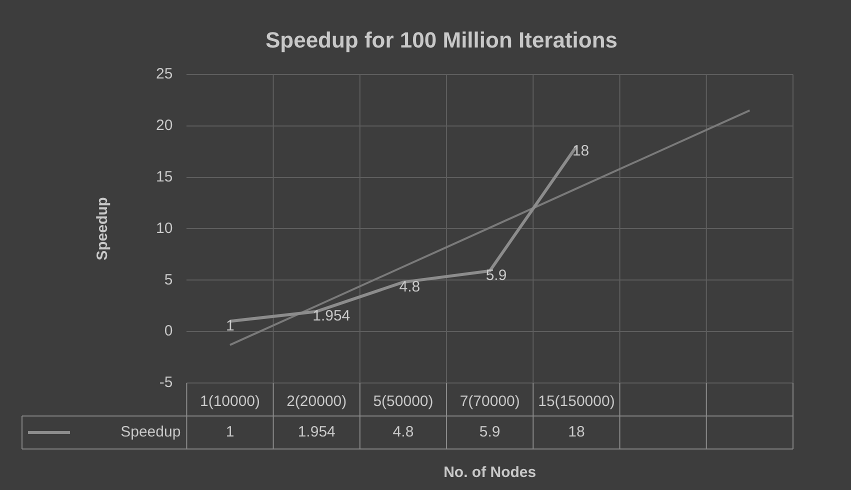 The image size is (851, 490). What do you see at coordinates (164, 228) in the screenshot?
I see `y-tick-label: 10` at bounding box center [164, 228].